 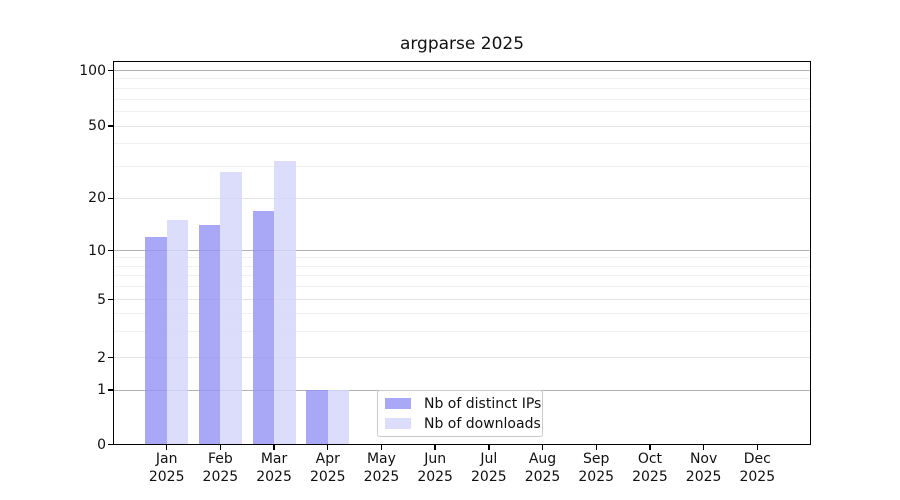 What do you see at coordinates (231, 308) in the screenshot?
I see `bar-nb-of-downloads-feb` at bounding box center [231, 308].